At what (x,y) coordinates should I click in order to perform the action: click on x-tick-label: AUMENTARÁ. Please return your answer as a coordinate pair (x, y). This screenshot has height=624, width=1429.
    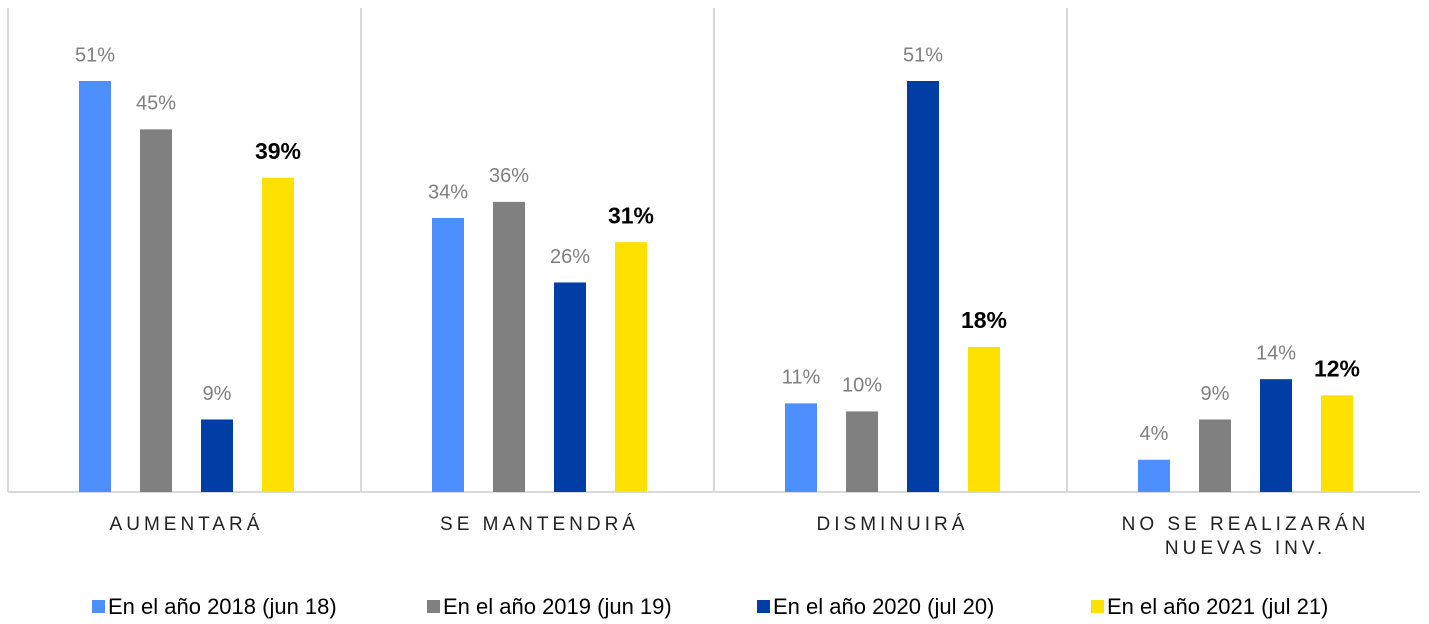
    Looking at the image, I should click on (186, 524).